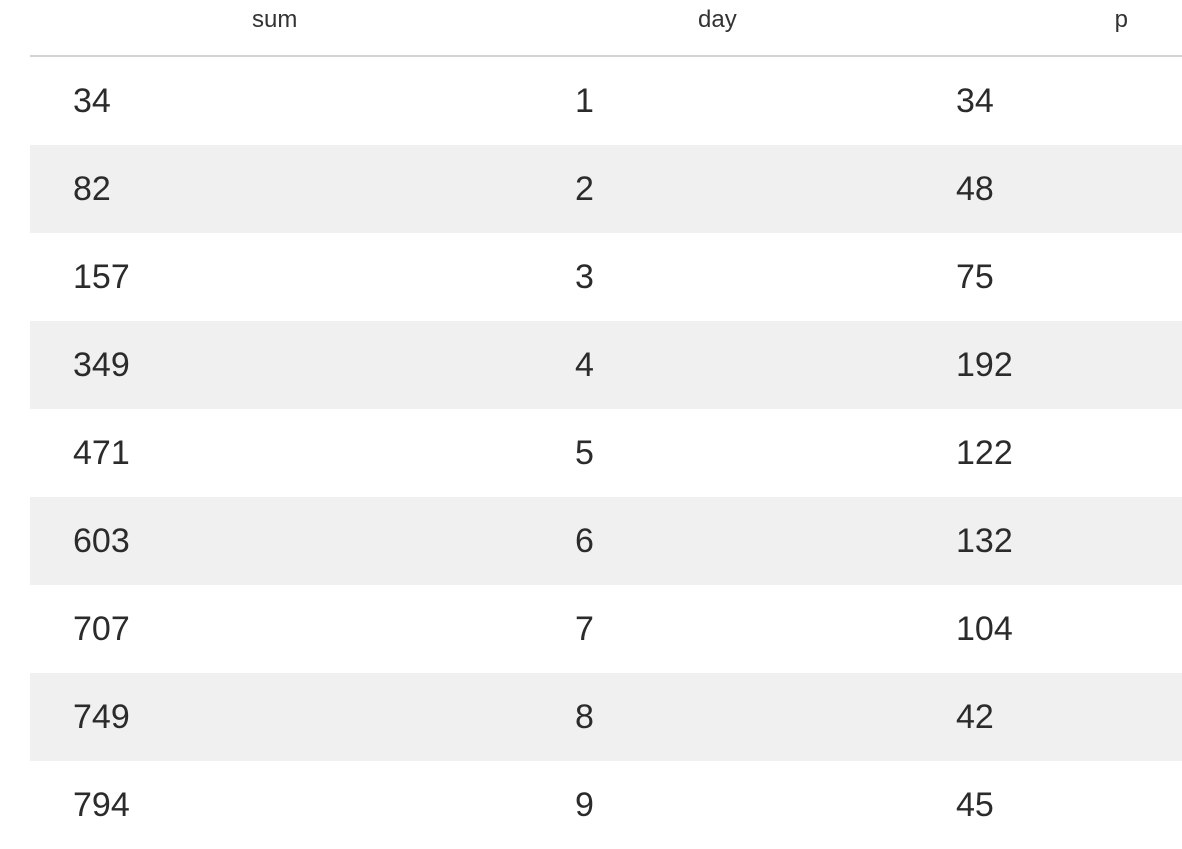 This screenshot has height=849, width=1182. I want to click on cell-p: 45, so click(975, 804).